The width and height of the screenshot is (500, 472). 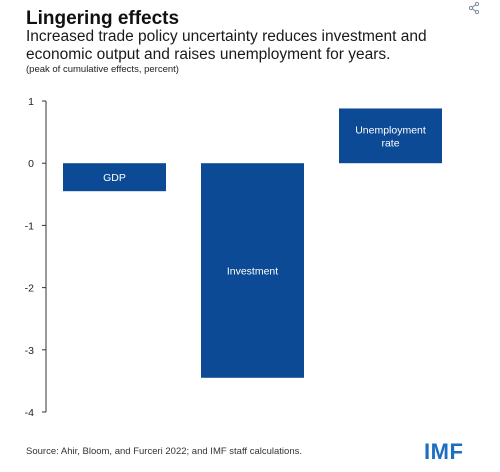 I want to click on bar-investment, so click(x=252, y=270).